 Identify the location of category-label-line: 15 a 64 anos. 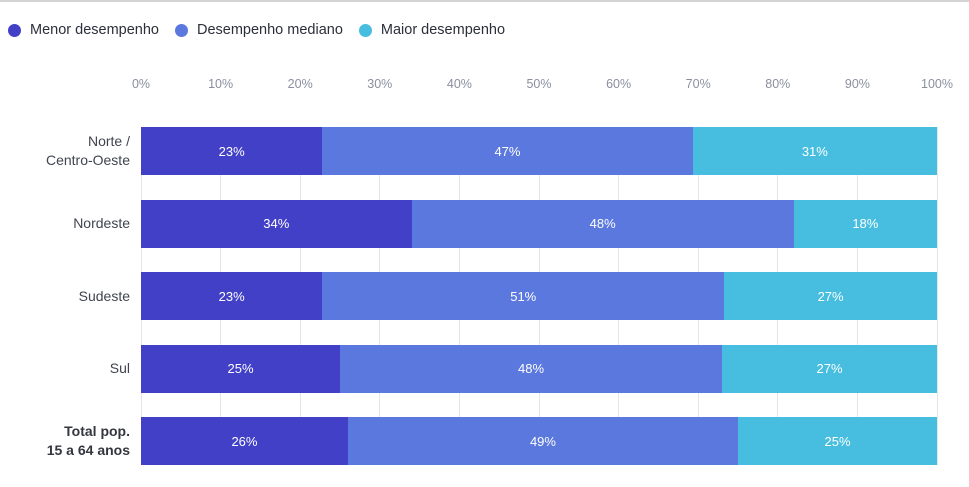
(88, 450).